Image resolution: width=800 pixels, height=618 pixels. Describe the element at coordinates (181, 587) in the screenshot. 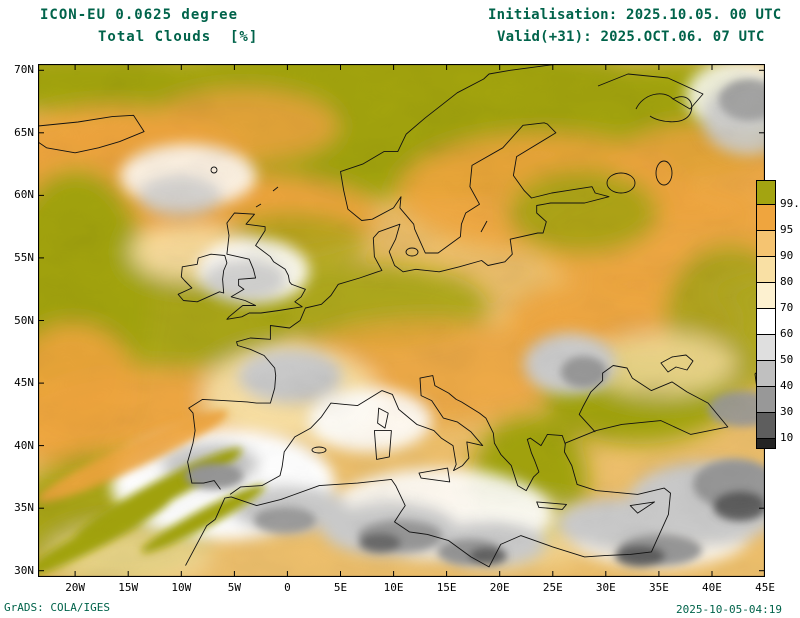

I see `lon-label: 10W` at that location.